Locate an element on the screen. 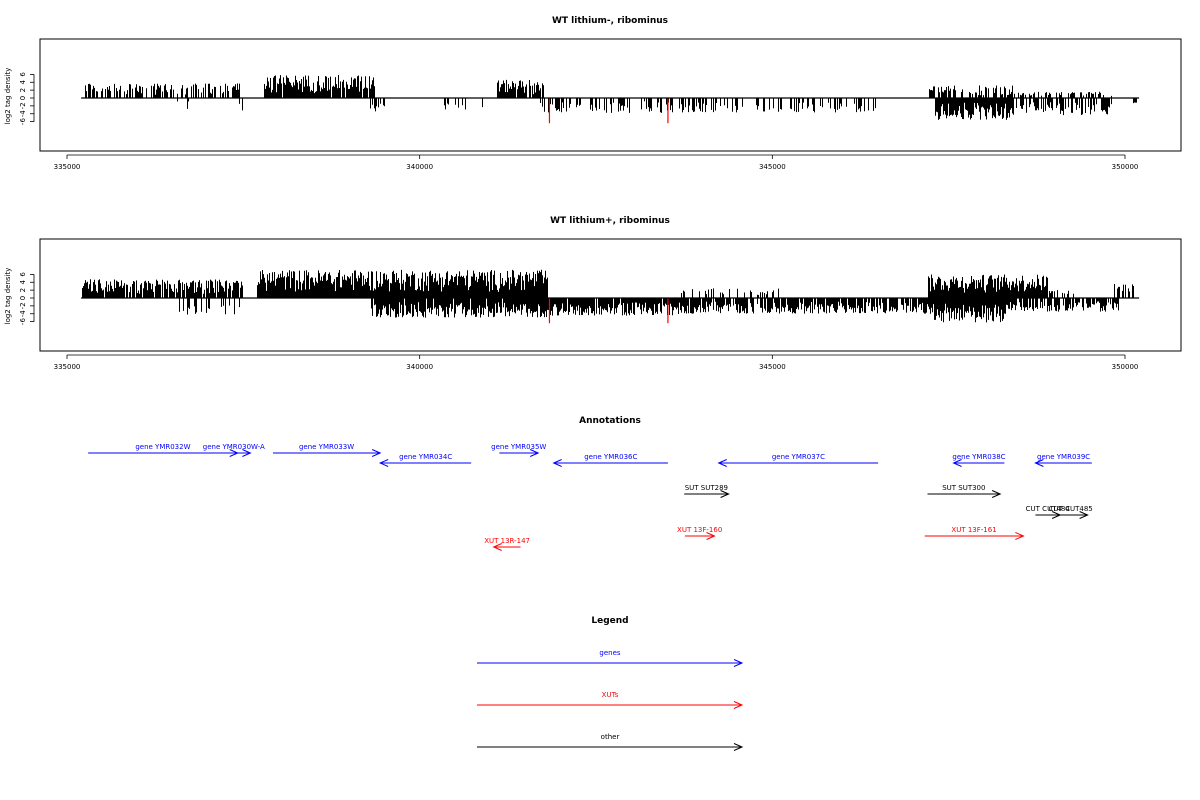 The image size is (1200, 800). feature-label: gene YMR030W-A is located at coordinates (234, 447).